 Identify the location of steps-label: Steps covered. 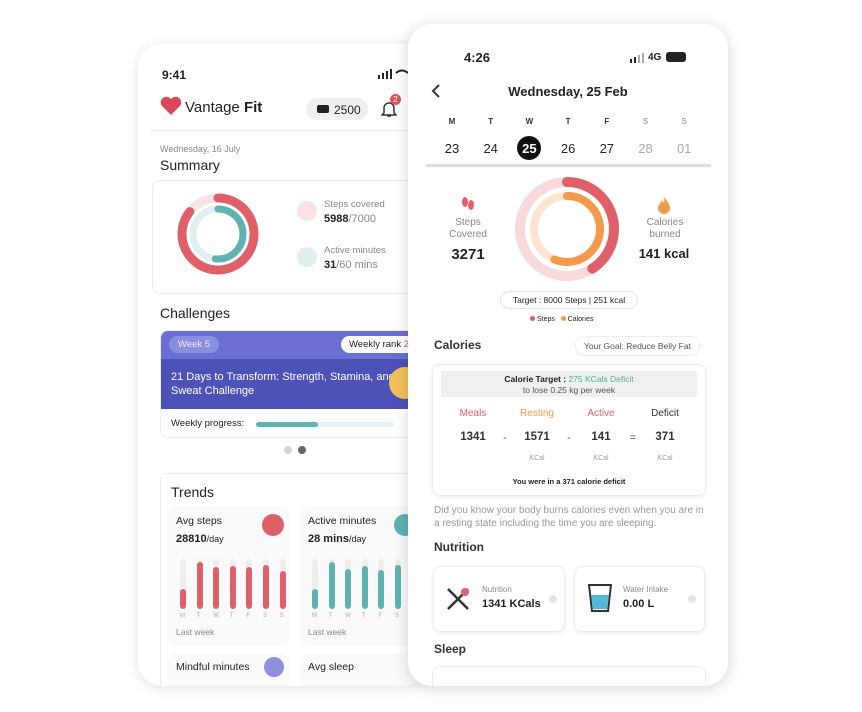
(354, 204).